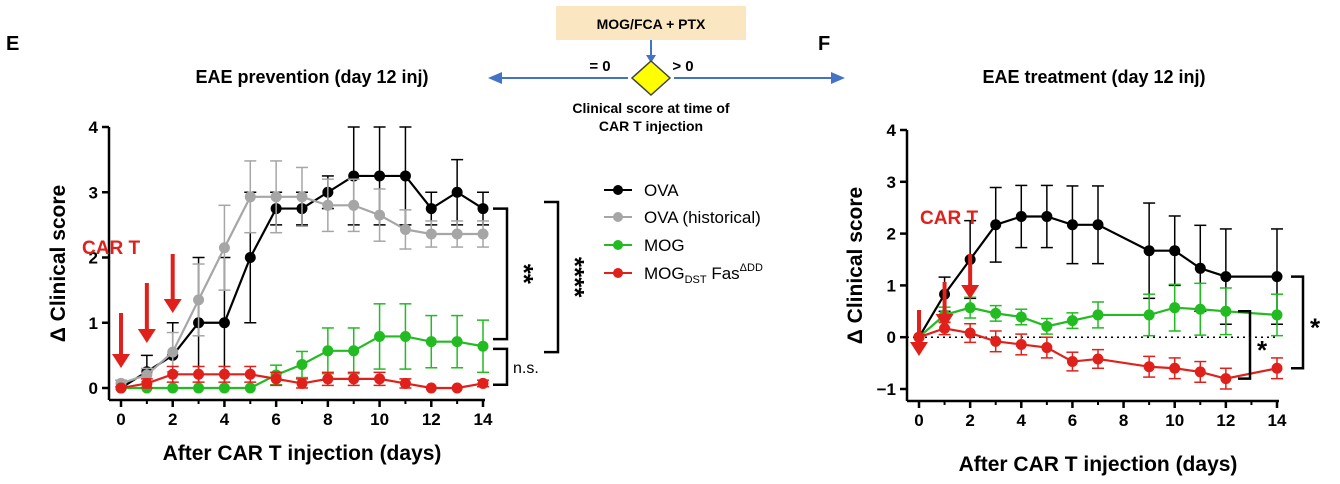 The image size is (1340, 484). Describe the element at coordinates (120, 419) in the screenshot. I see `x-tick-label: 0` at that location.